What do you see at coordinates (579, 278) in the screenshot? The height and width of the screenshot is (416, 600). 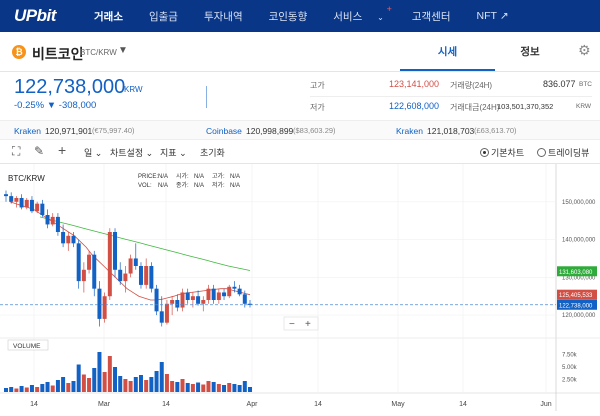 I see `y-tick-label: 130,000,000` at bounding box center [579, 278].